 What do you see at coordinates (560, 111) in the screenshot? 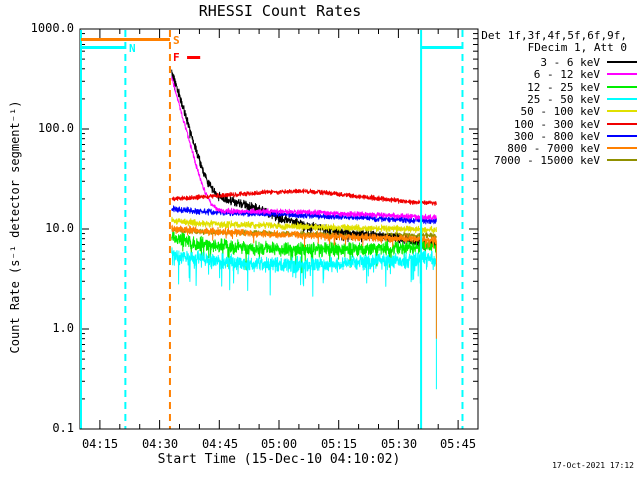
I see `legend-label: 50 - 100 keV` at bounding box center [560, 111].